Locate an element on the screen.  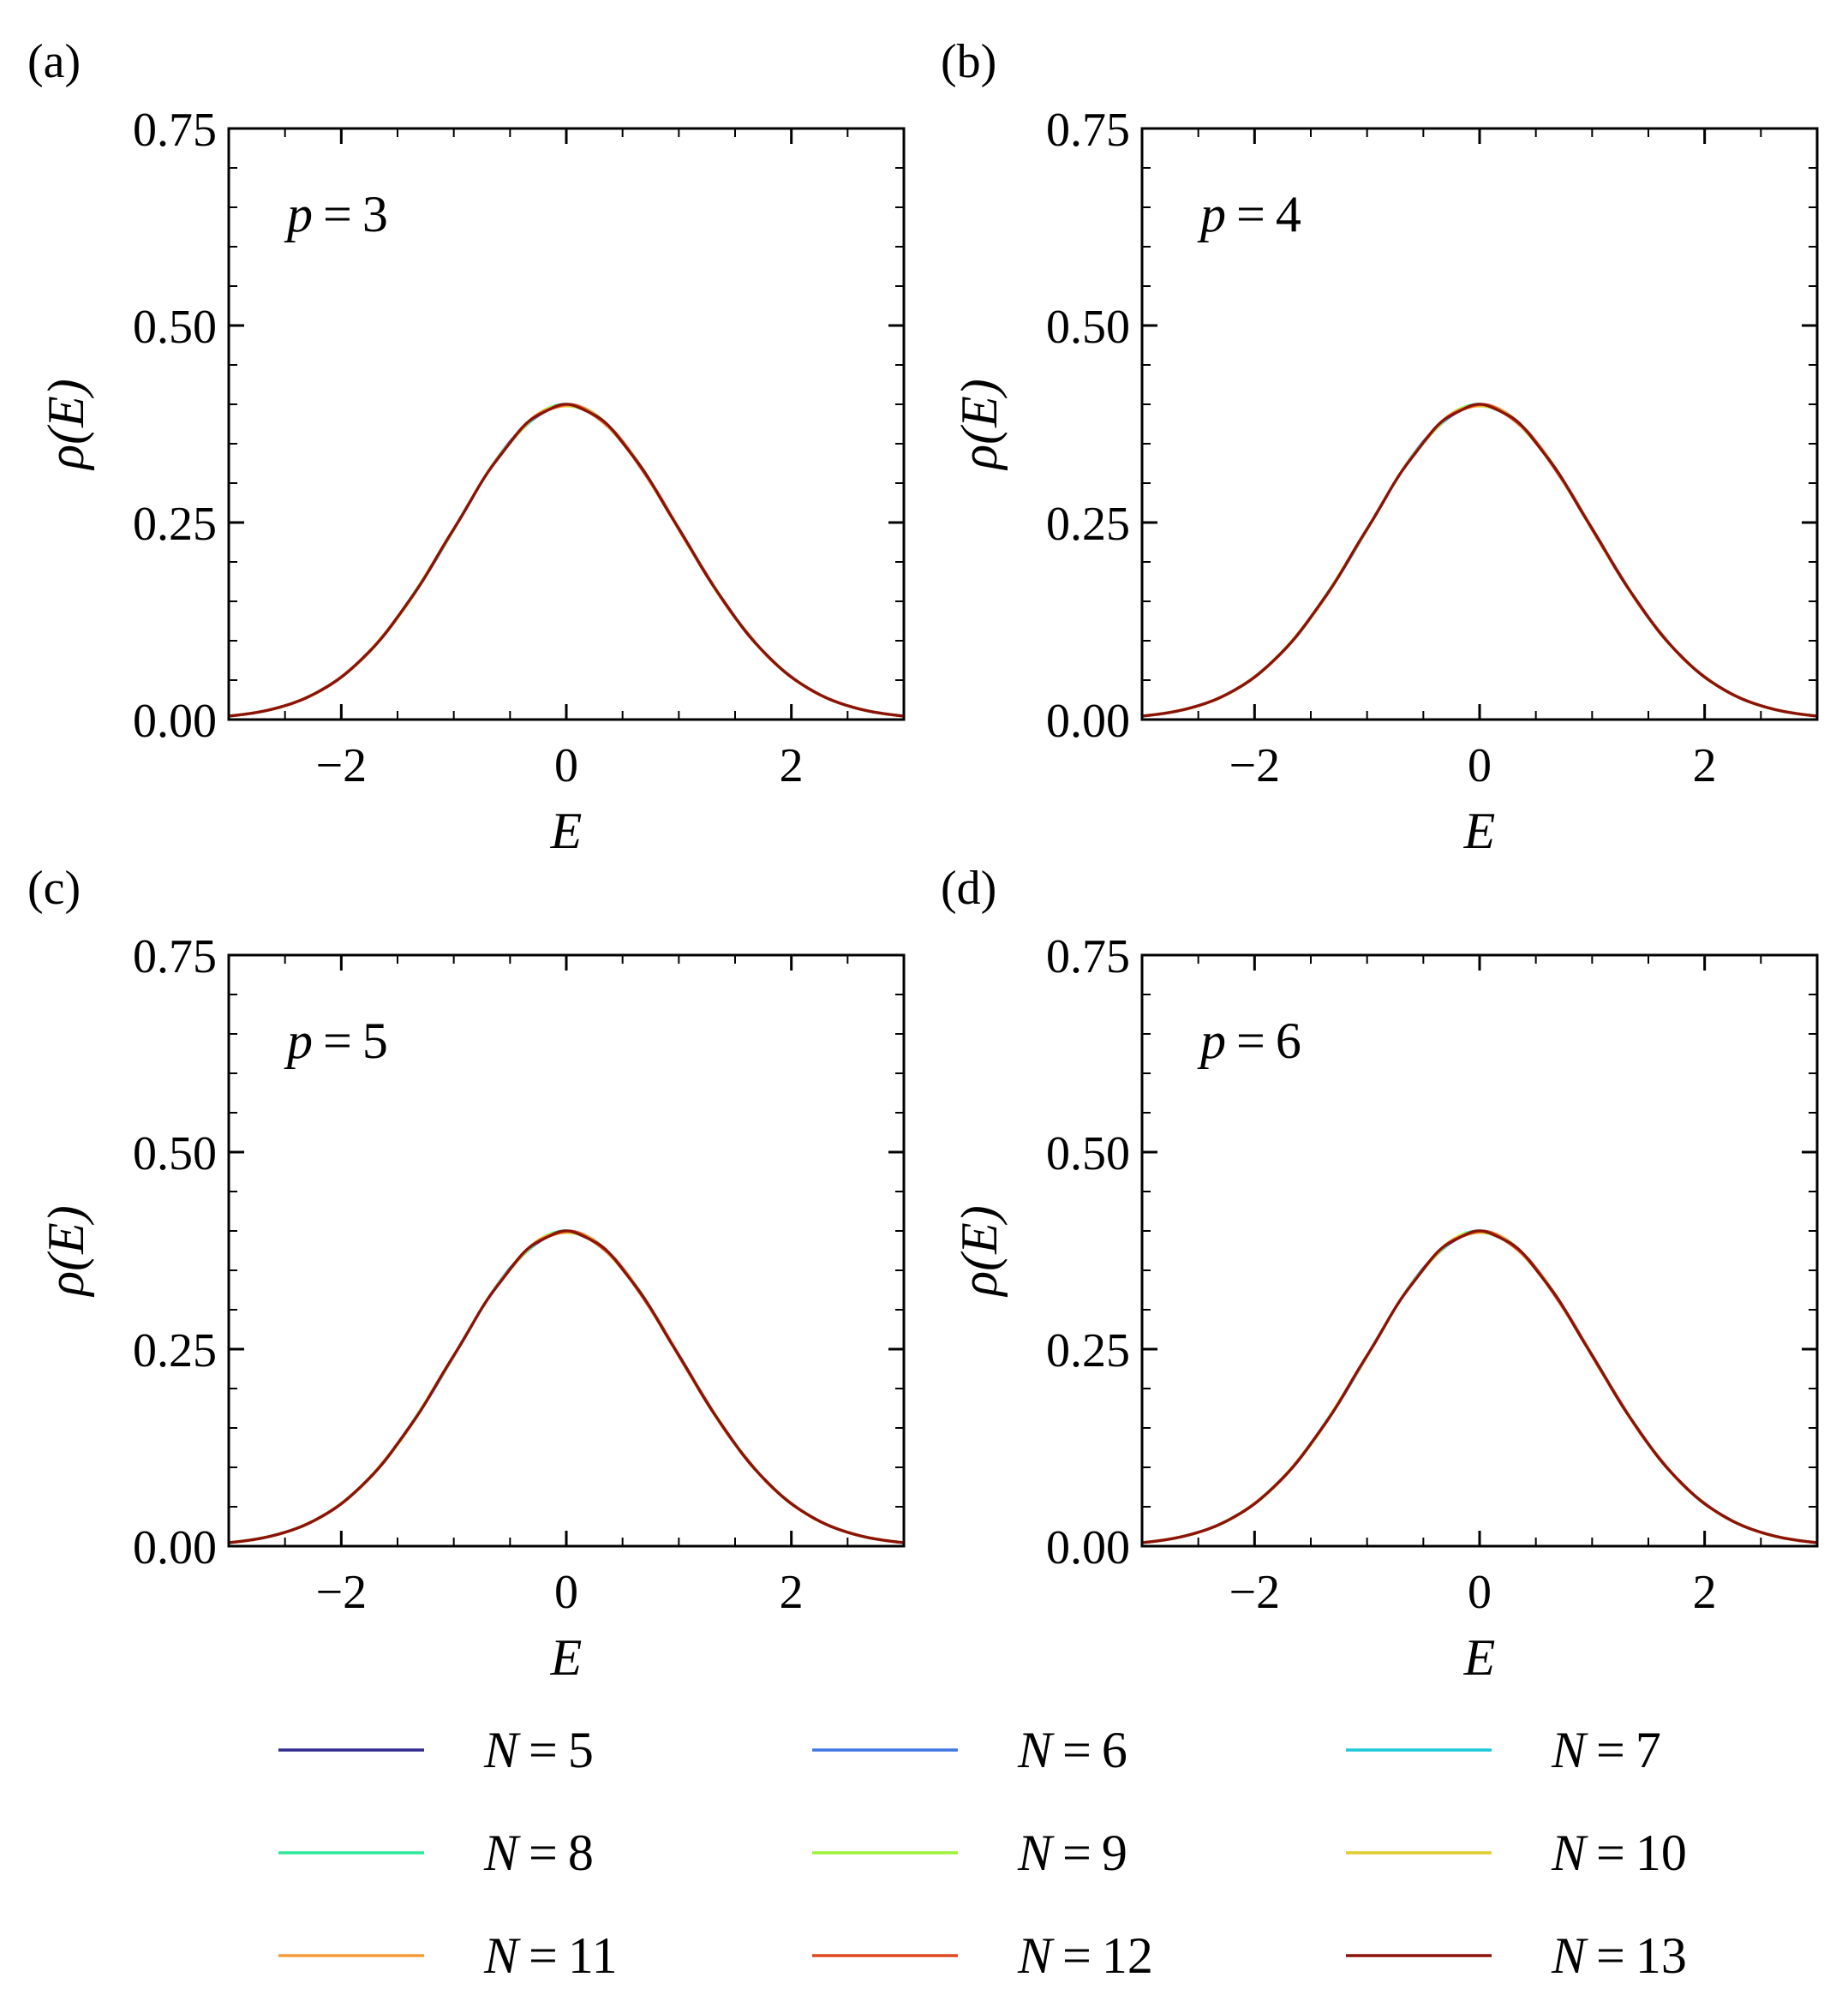
annotation-value: 5 is located at coordinates (375, 1040).